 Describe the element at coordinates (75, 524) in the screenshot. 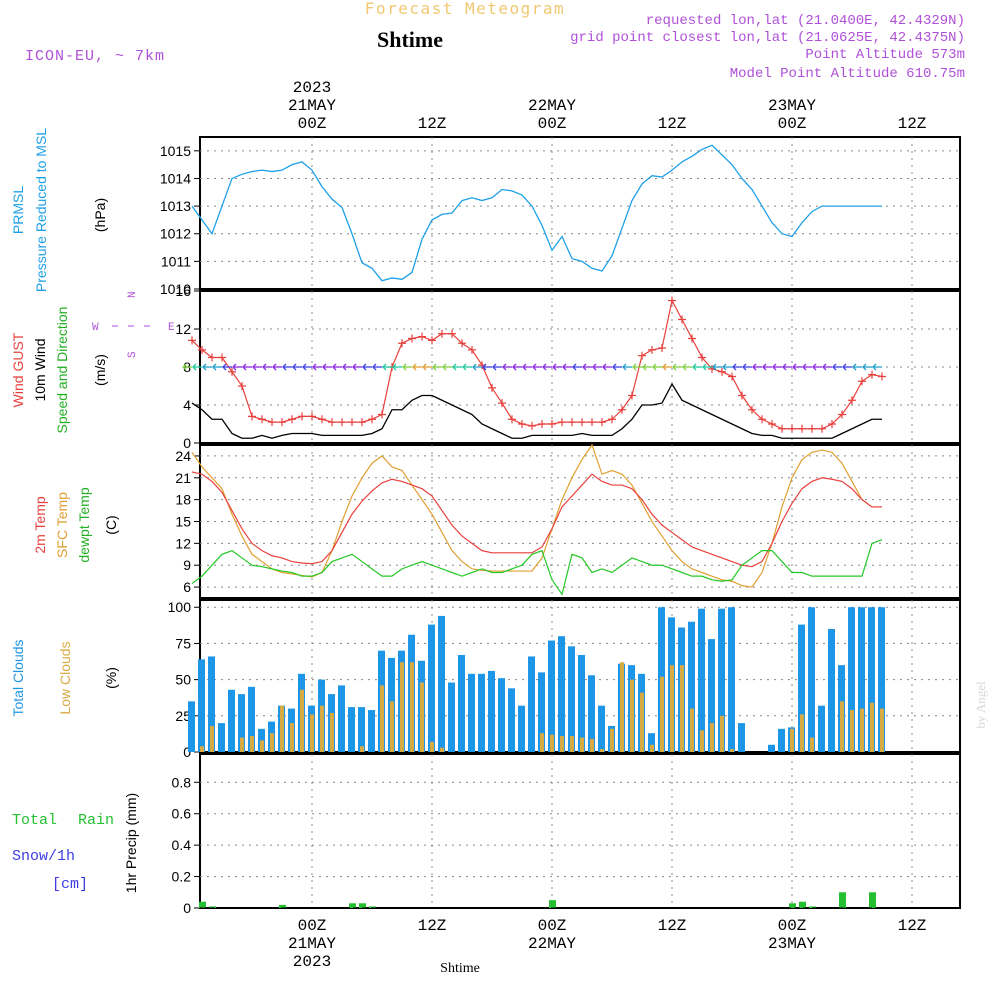

I see `temp-labels: 2m Temp SFC Temp dewpt Temp (C)` at that location.